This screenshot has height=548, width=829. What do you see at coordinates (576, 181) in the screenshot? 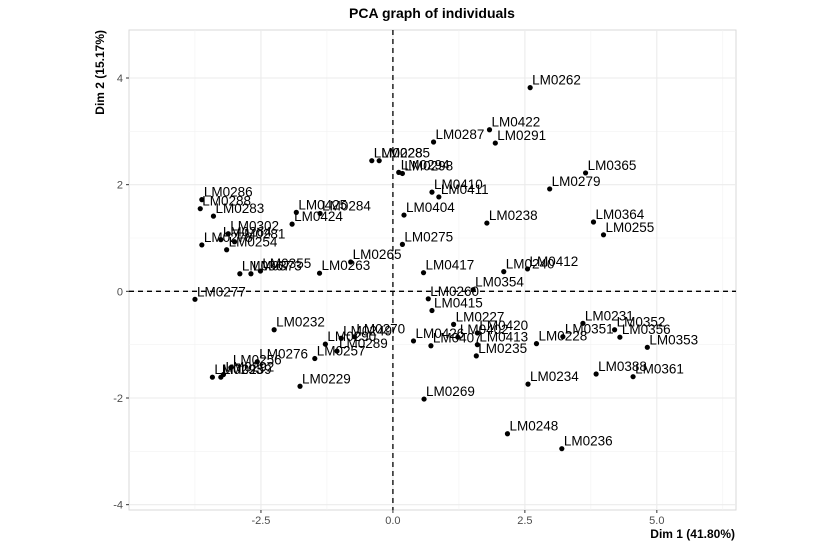
I see `point-label: LM0279` at bounding box center [576, 181].